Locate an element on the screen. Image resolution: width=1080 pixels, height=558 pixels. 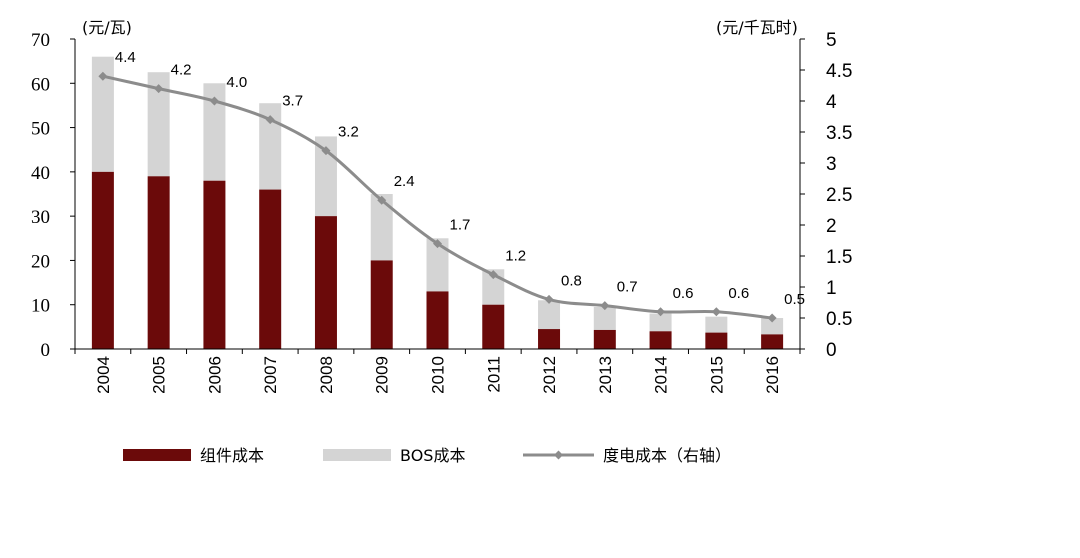
y-right-tick-label: 2.5 is located at coordinates (839, 195).